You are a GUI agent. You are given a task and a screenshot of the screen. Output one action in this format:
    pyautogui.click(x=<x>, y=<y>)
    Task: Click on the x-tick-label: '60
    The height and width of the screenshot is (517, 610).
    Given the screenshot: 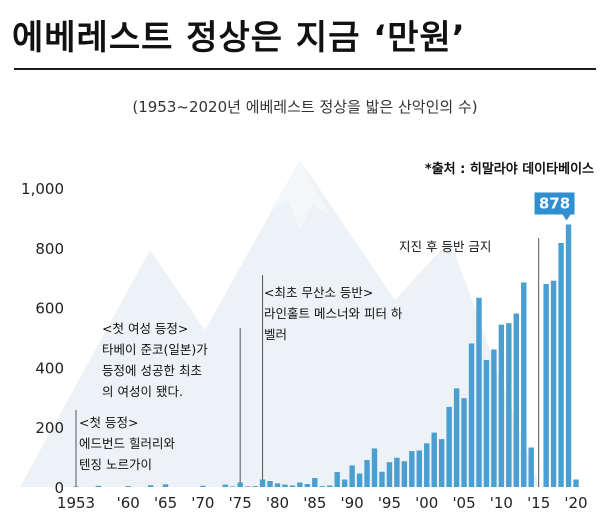 What is the action you would take?
    pyautogui.click(x=128, y=503)
    